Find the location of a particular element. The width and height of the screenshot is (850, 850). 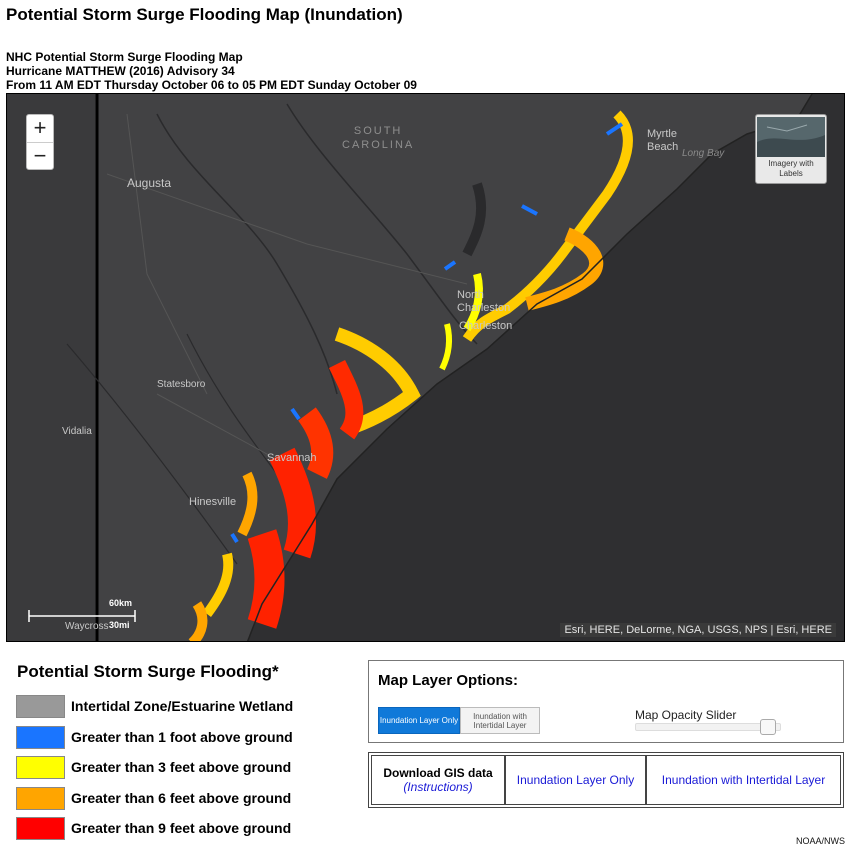

scale-bar: 60km 30mi is located at coordinates (82, 615).